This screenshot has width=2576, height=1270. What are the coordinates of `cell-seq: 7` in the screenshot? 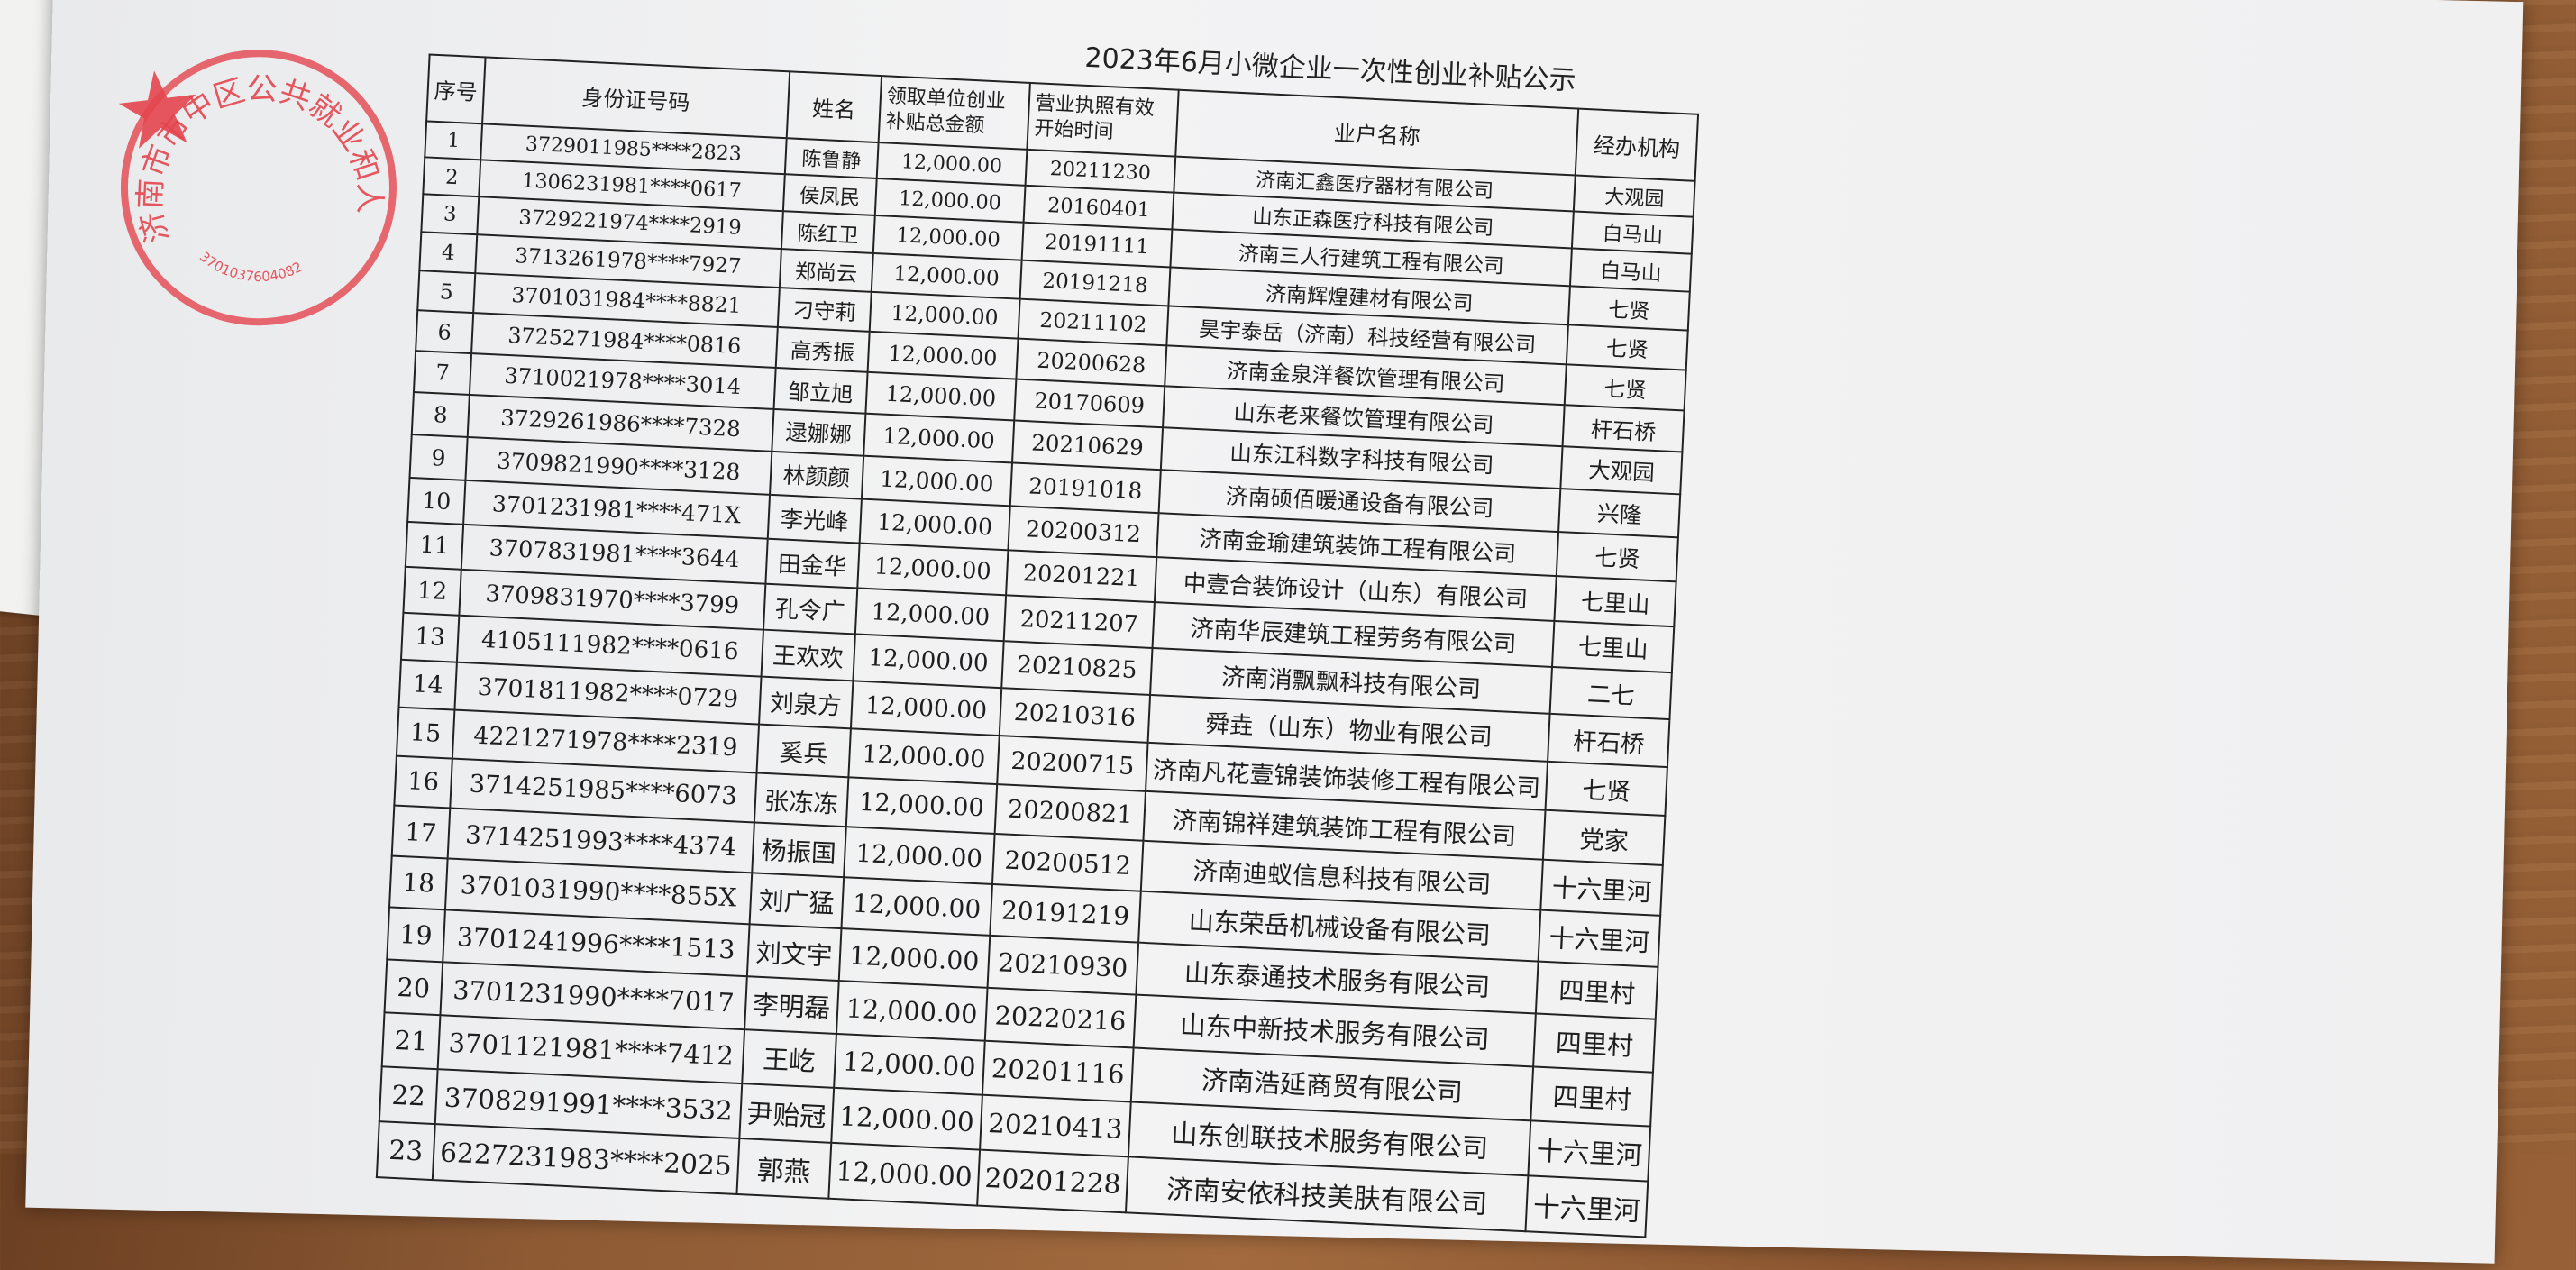 It's located at (442, 373).